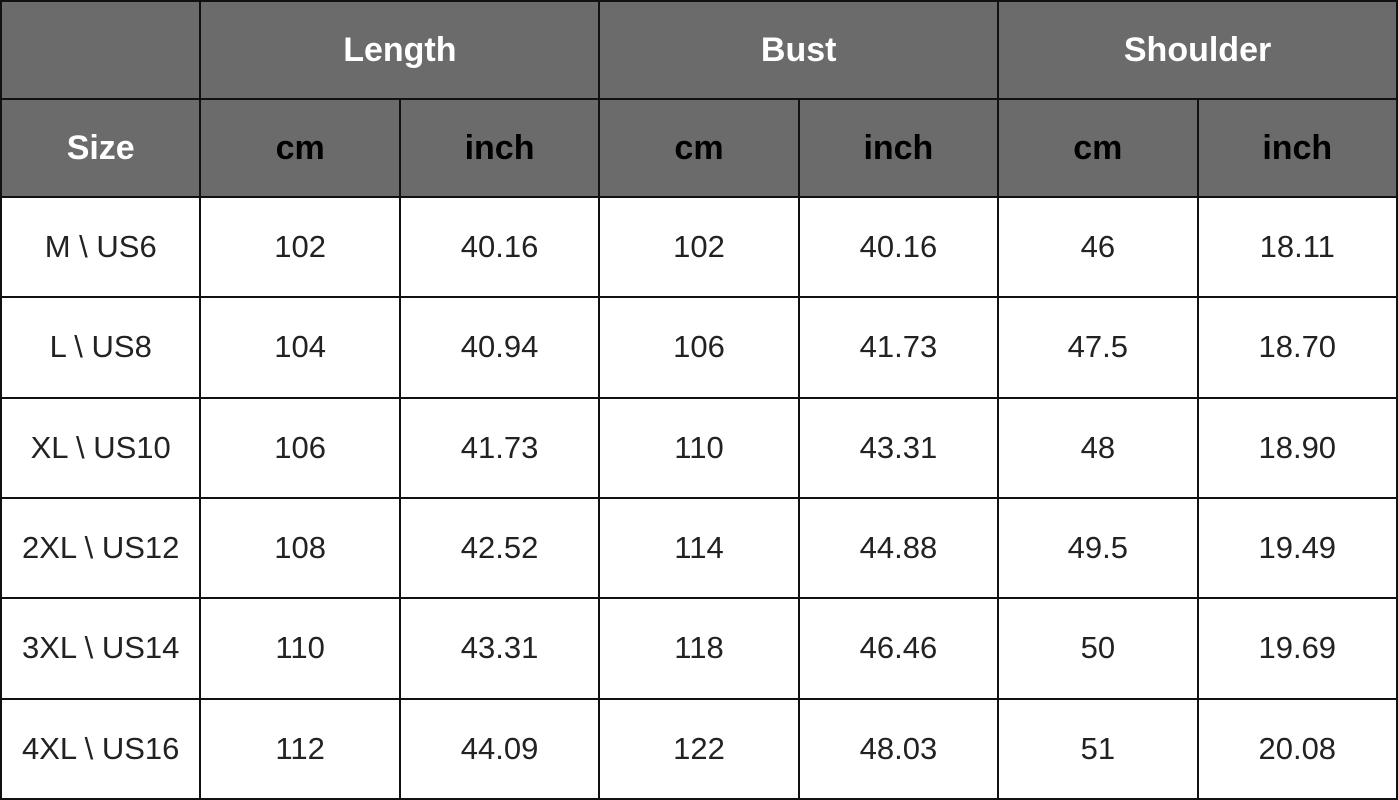 This screenshot has width=1398, height=800. I want to click on value-cell: 104, so click(300, 347).